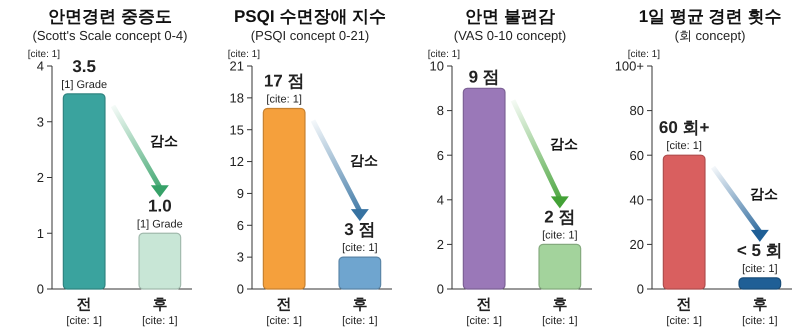  Describe the element at coordinates (237, 66) in the screenshot. I see `y-tick-label: 21` at that location.